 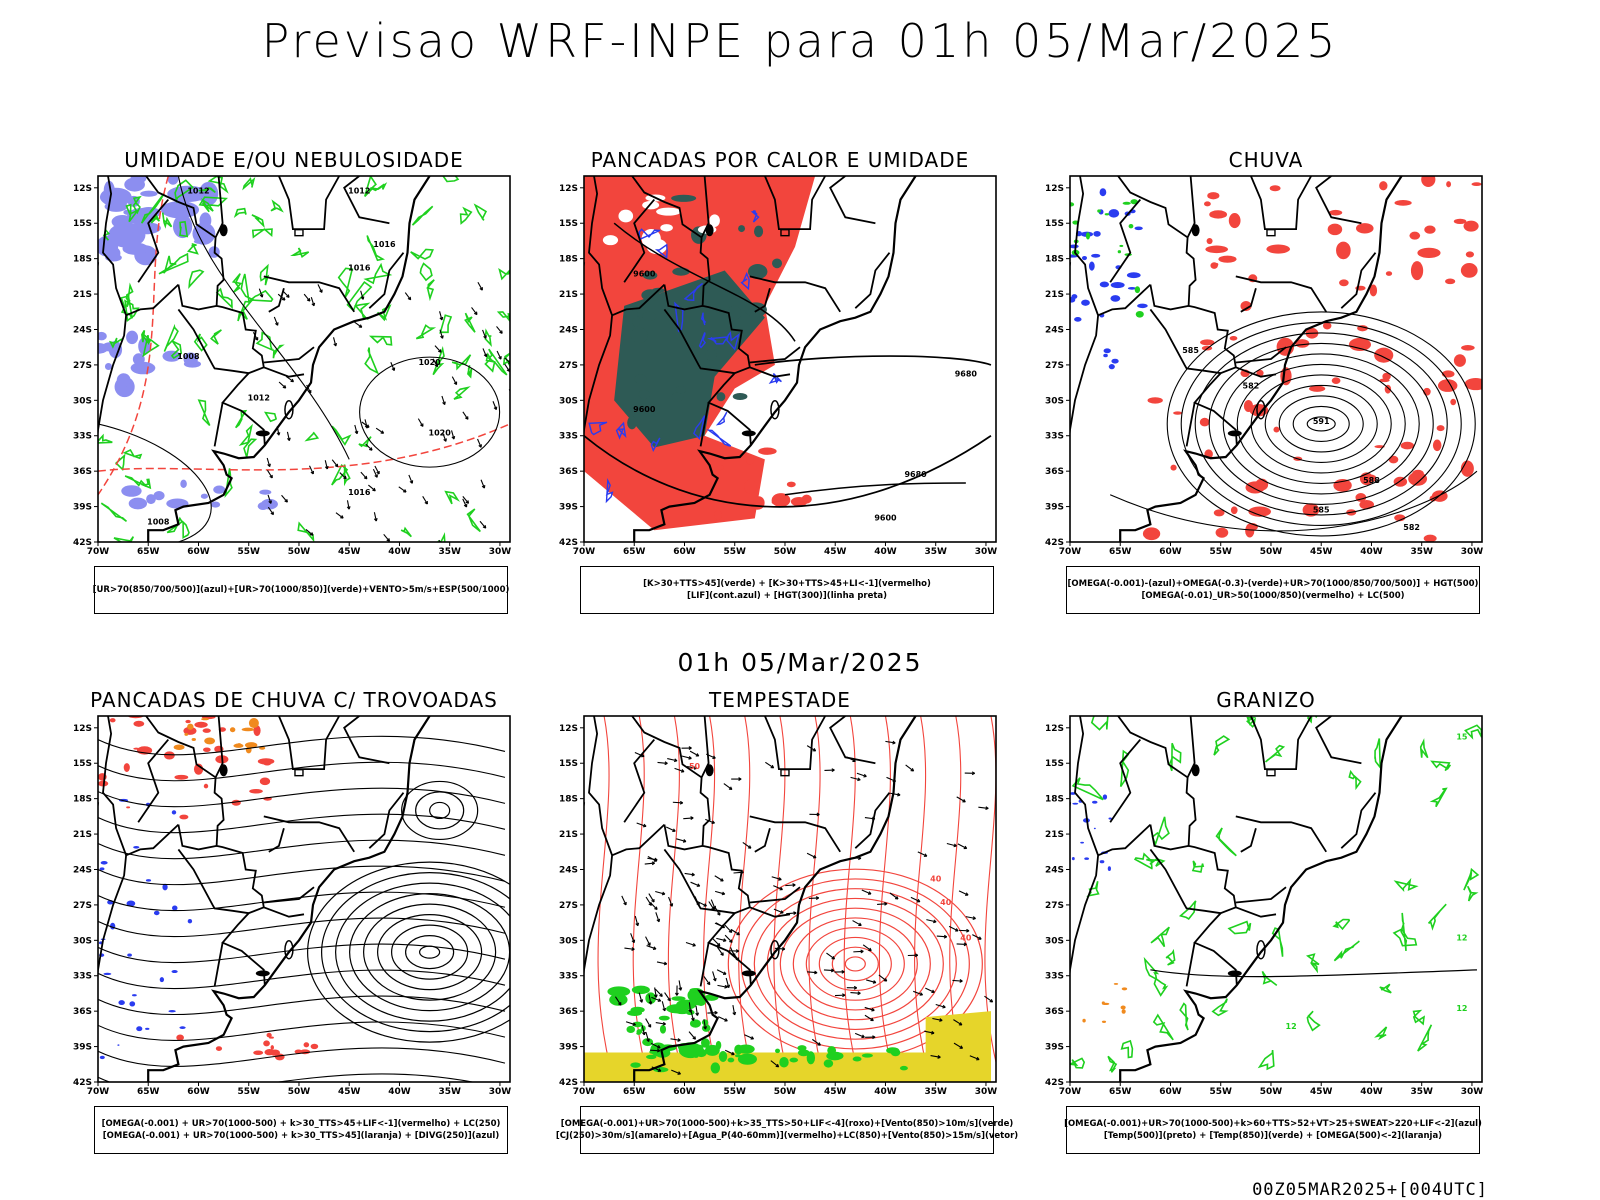 I want to click on lon-tick-label: 50W, so click(x=1271, y=1092).